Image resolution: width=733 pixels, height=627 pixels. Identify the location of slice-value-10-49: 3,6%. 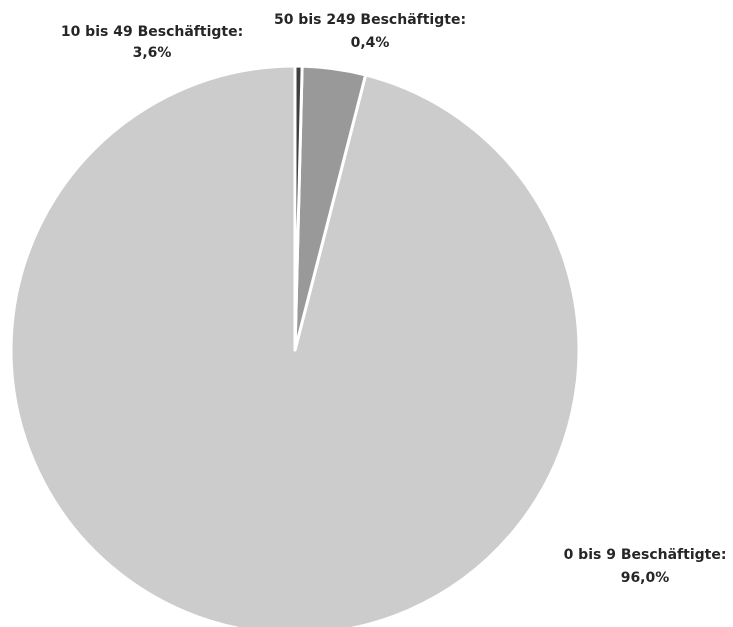
(152, 53).